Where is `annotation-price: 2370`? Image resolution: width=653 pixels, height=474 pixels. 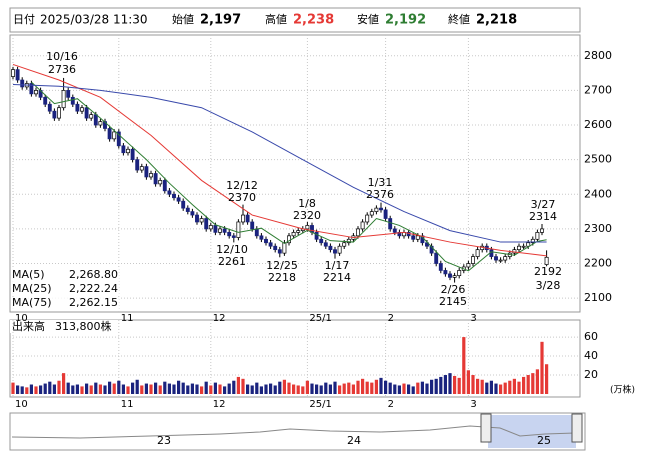 annotation-price: 2370 is located at coordinates (242, 197).